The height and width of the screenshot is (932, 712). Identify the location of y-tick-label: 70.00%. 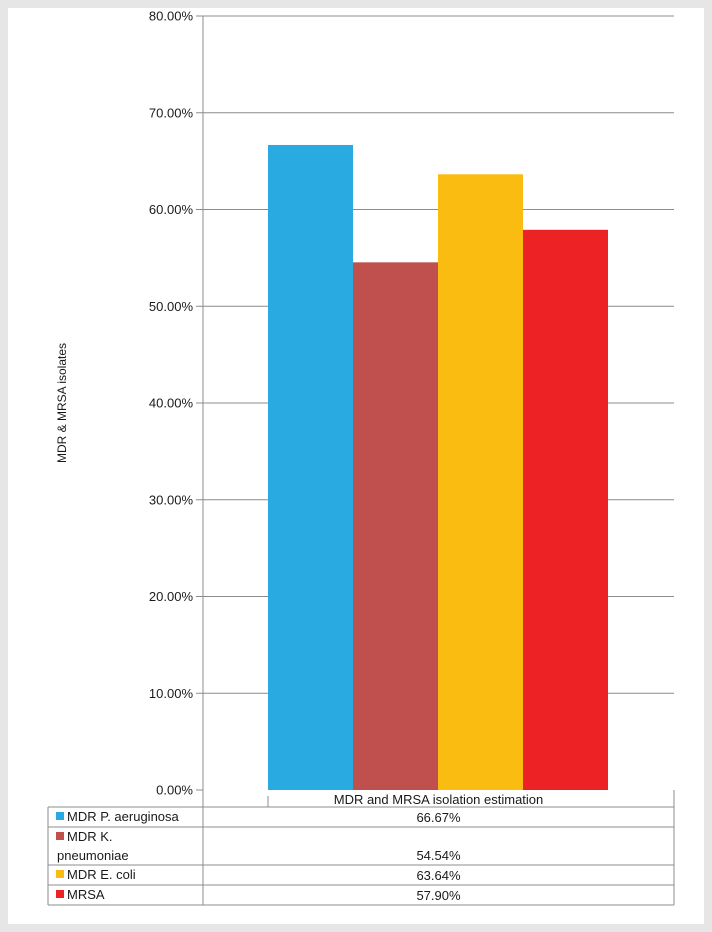
(171, 112).